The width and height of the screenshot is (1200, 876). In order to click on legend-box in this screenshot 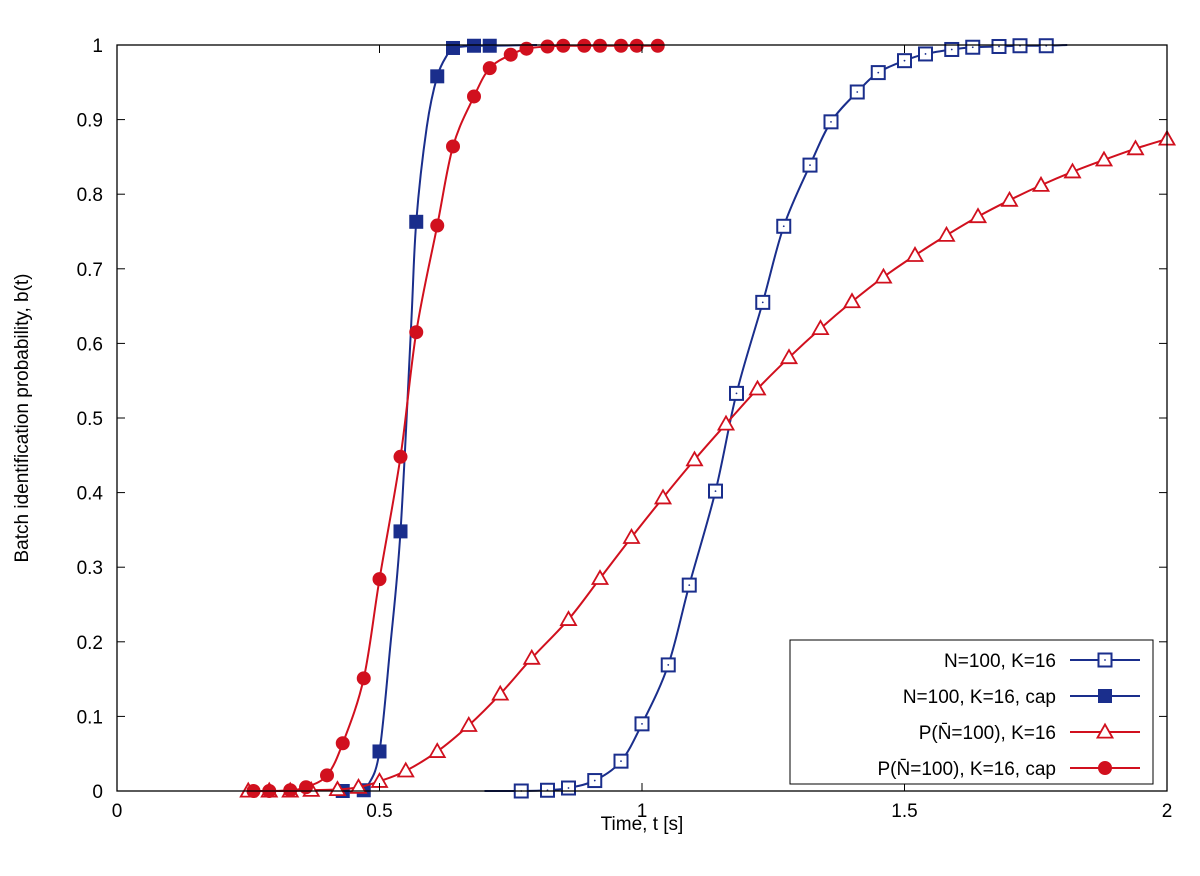, I will do `click(971, 712)`.